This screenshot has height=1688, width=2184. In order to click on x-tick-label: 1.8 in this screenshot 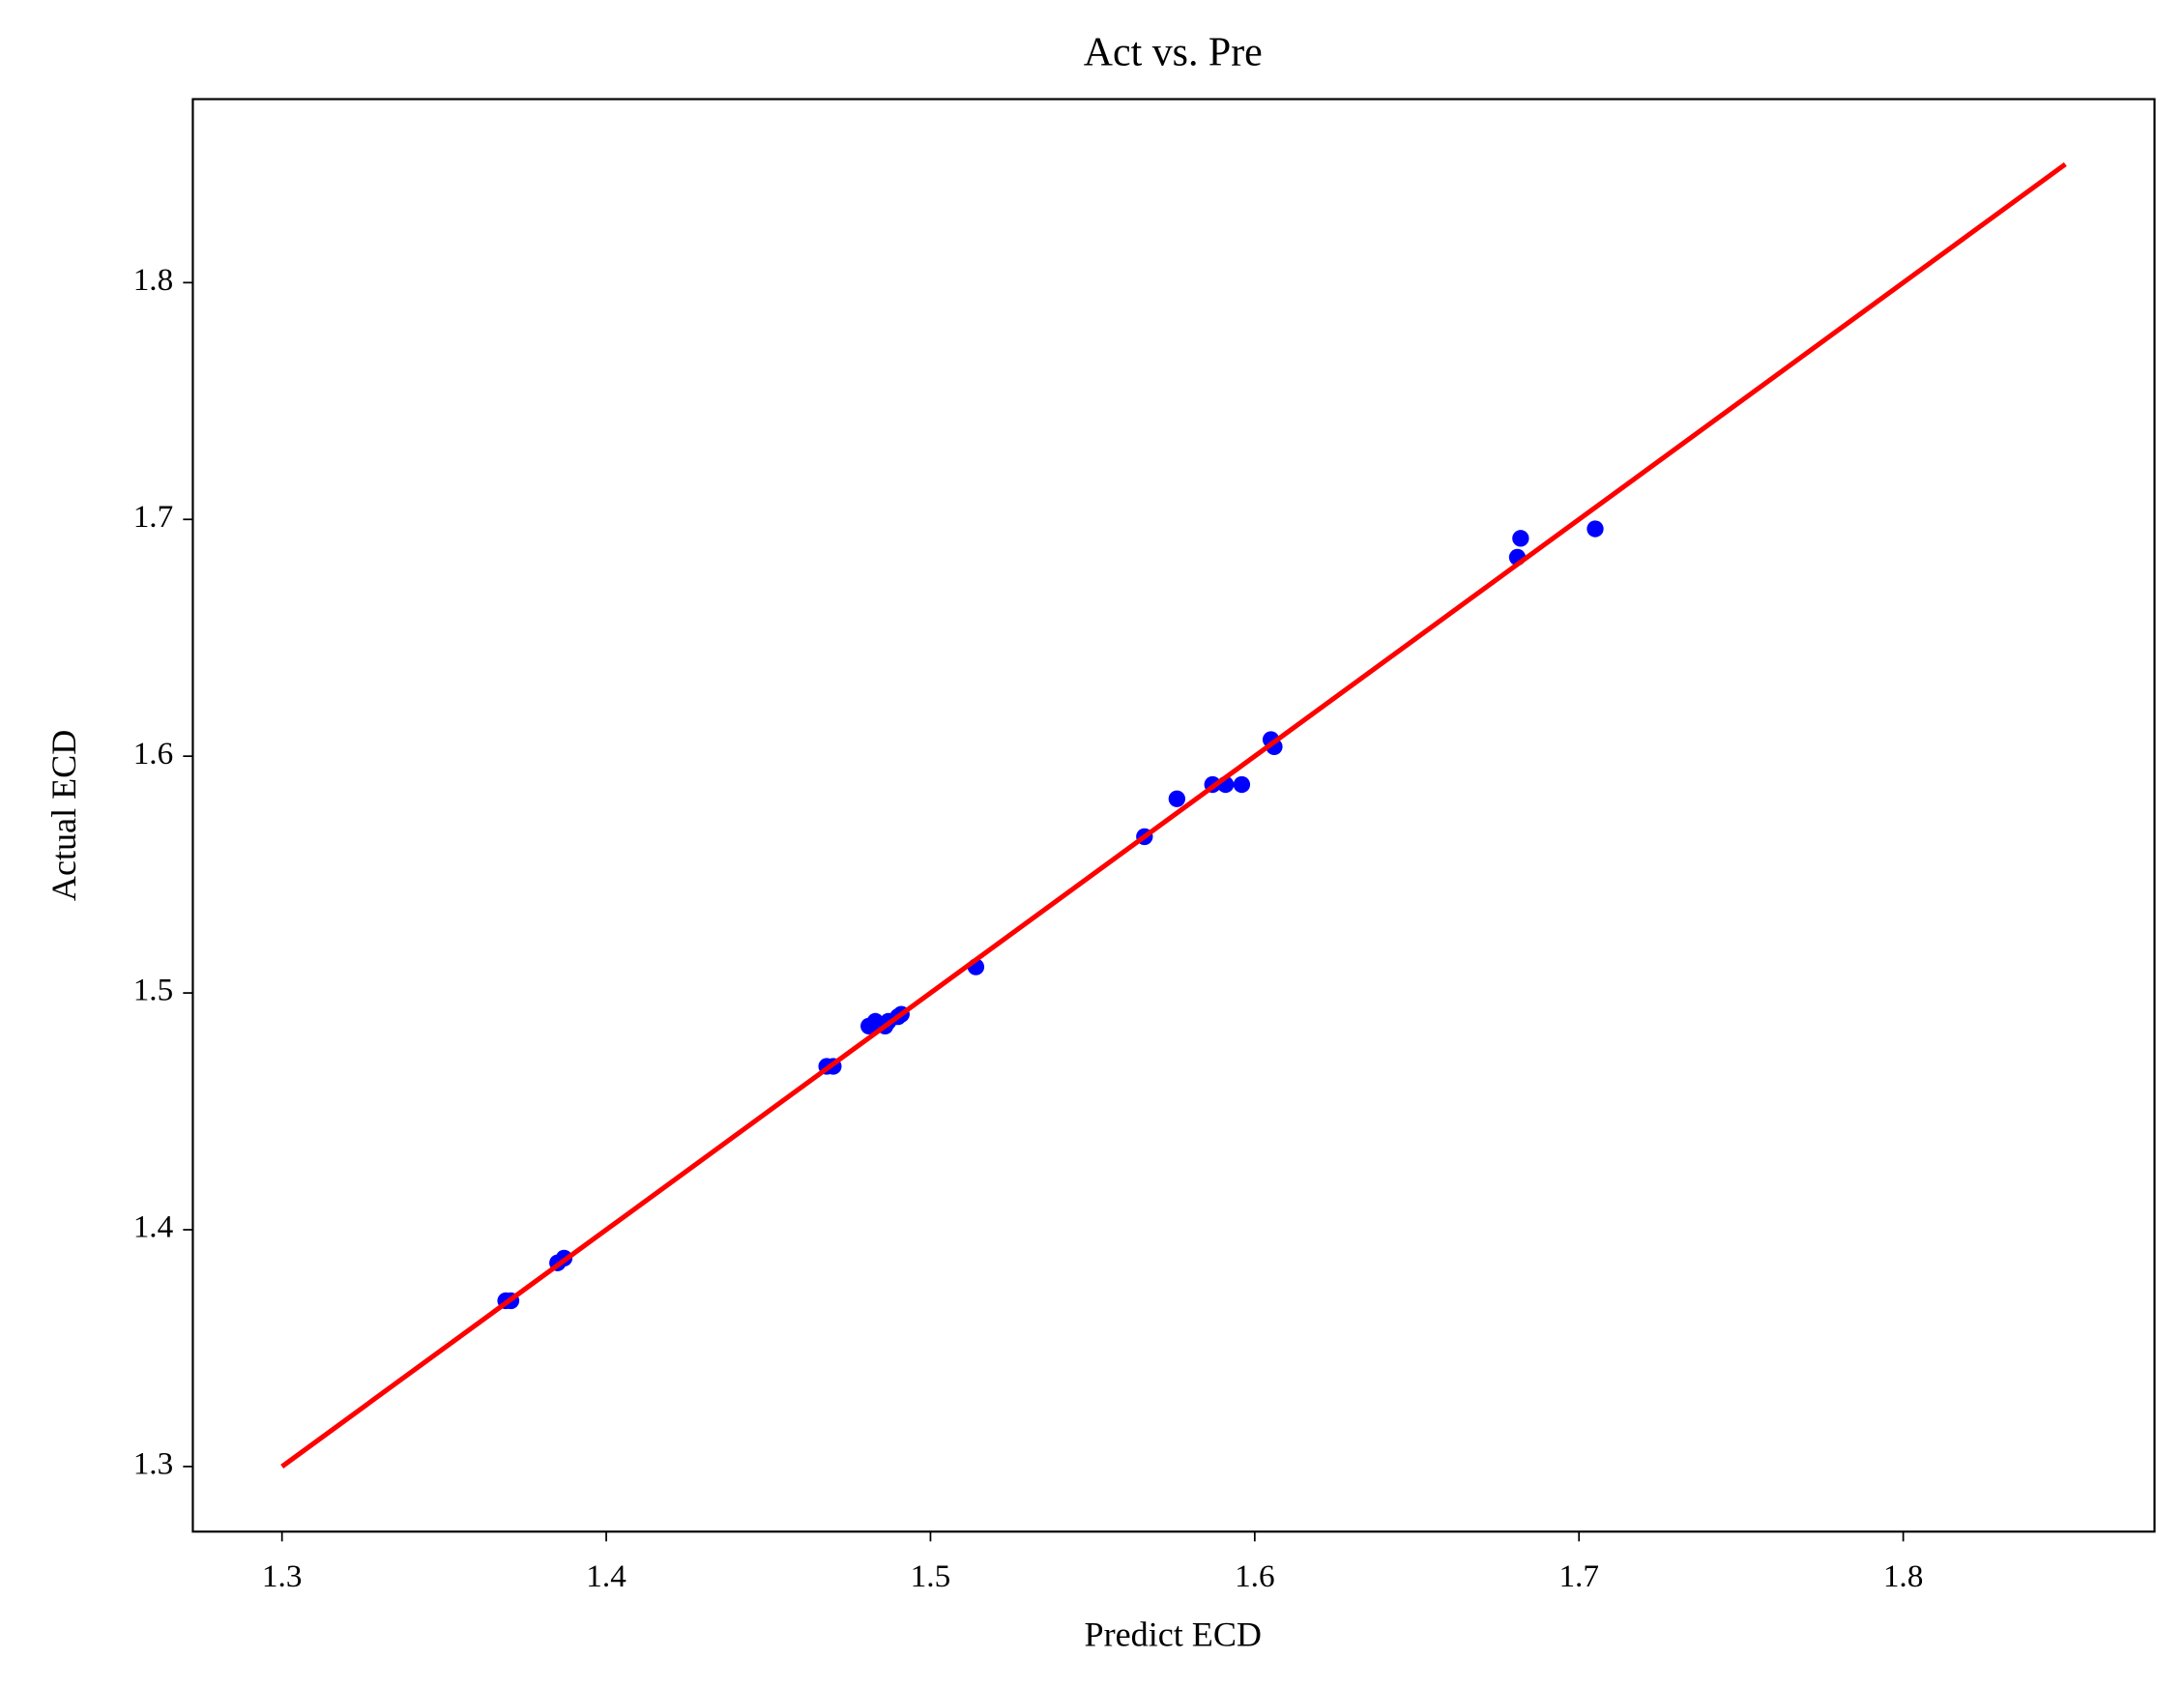, I will do `click(1904, 1576)`.